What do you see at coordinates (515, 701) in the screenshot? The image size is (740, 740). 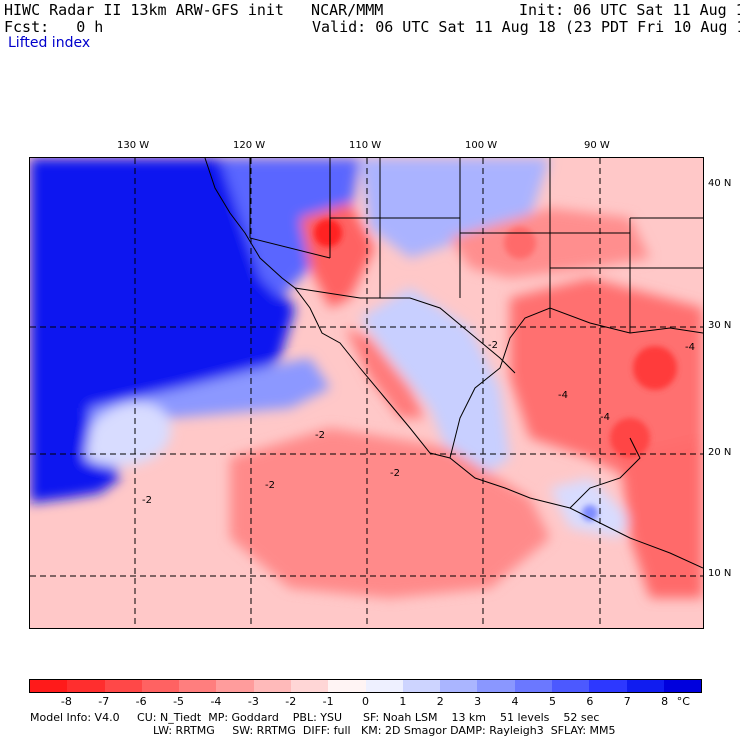 I see `colorbar-tick-label: 4` at bounding box center [515, 701].